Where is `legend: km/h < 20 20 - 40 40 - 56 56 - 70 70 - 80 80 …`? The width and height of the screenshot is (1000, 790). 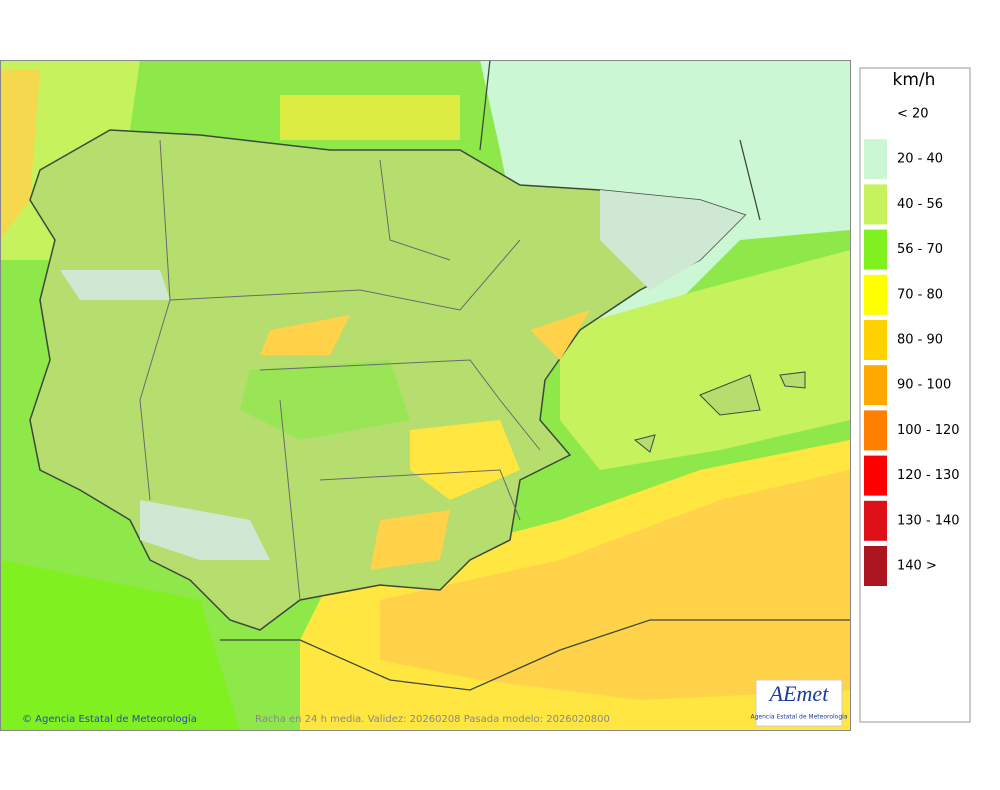 legend: km/h < 20 20 - 40 40 - 56 56 - 70 70 - 80 80 … is located at coordinates (915, 395).